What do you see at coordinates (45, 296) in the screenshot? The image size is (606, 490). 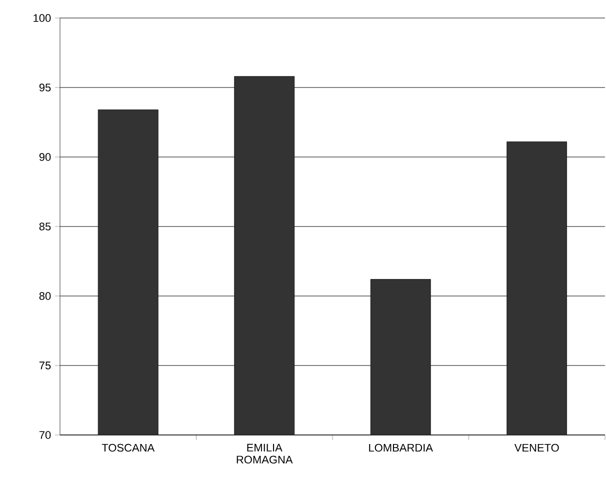 I see `y-tick-label: 80` at bounding box center [45, 296].